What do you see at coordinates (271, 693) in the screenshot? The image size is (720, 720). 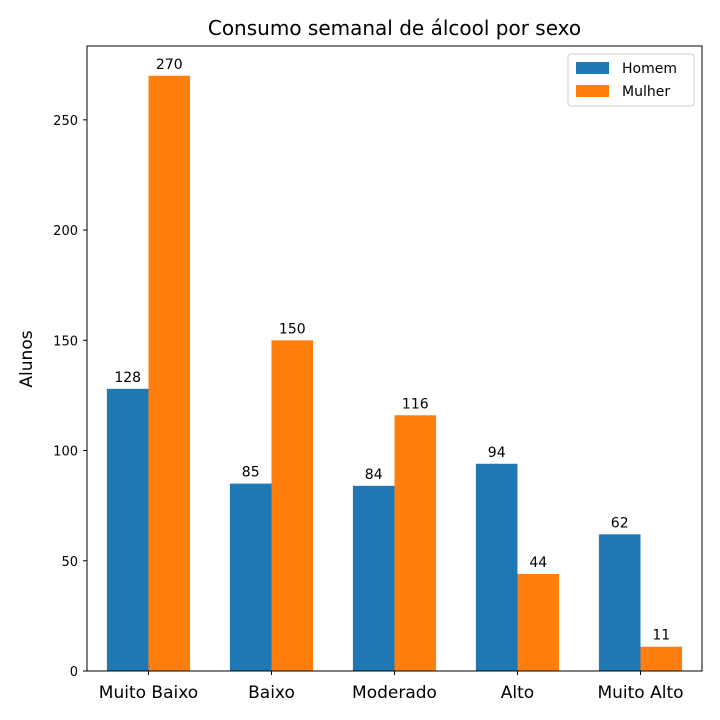 I see `x-tick-label: Baixo` at bounding box center [271, 693].